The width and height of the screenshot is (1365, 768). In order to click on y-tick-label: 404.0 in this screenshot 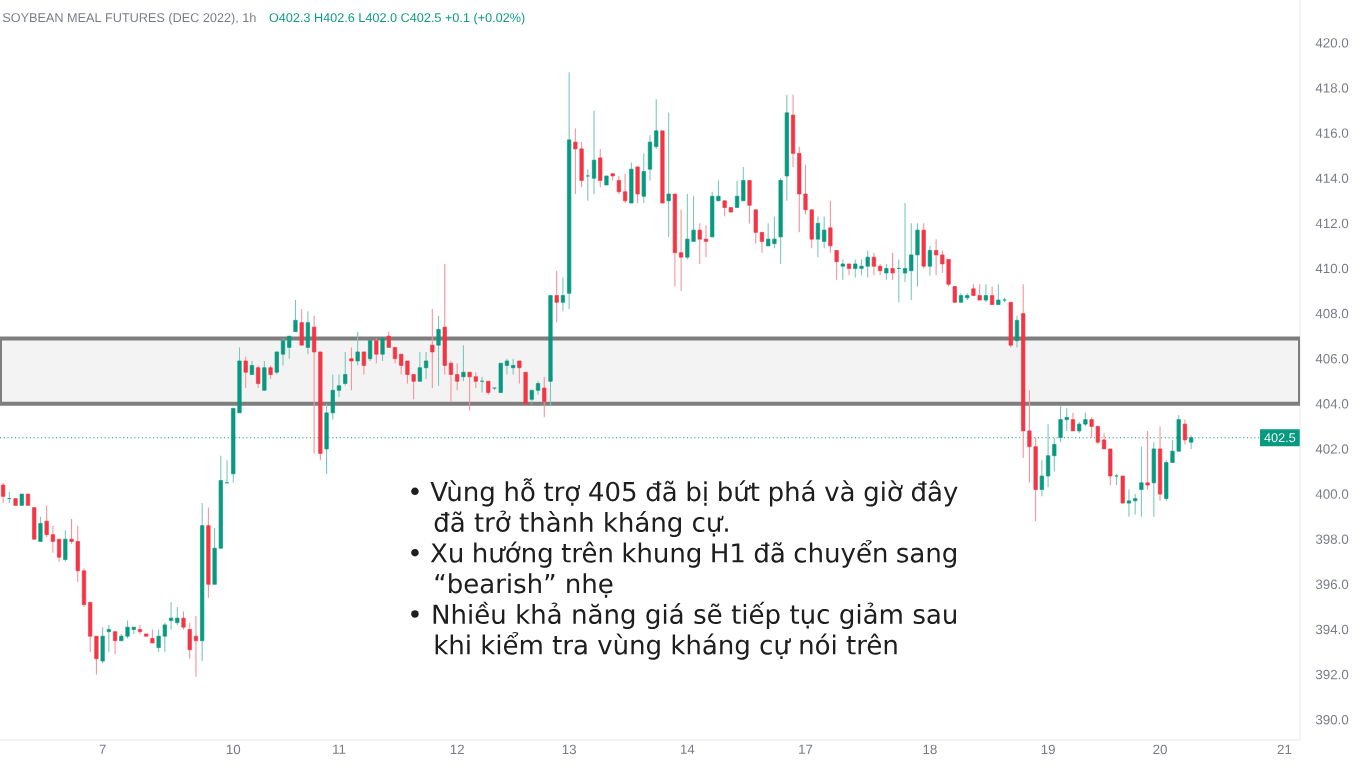, I will do `click(1332, 404)`.